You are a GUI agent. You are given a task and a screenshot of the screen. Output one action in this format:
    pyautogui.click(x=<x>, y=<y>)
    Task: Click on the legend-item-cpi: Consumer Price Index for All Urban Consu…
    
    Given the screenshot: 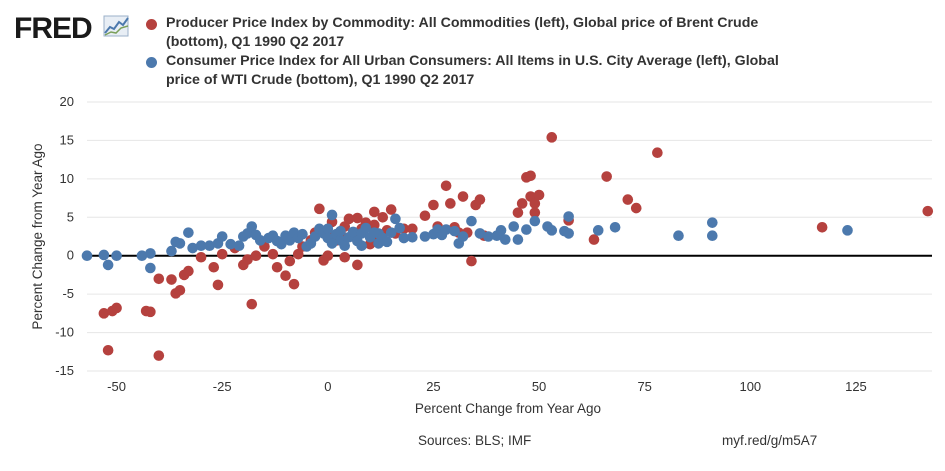 What is the action you would take?
    pyautogui.click(x=466, y=71)
    